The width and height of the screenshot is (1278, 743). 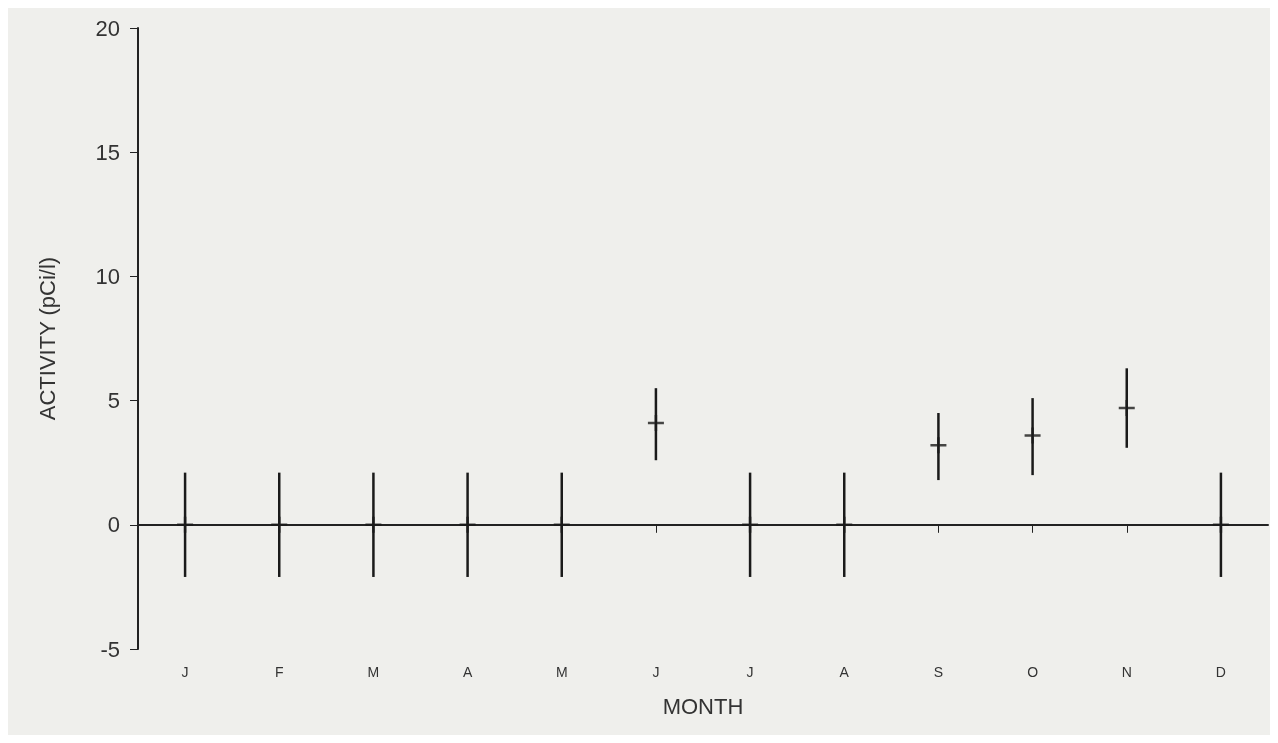 I want to click on y-tick-label: 0, so click(x=113, y=525).